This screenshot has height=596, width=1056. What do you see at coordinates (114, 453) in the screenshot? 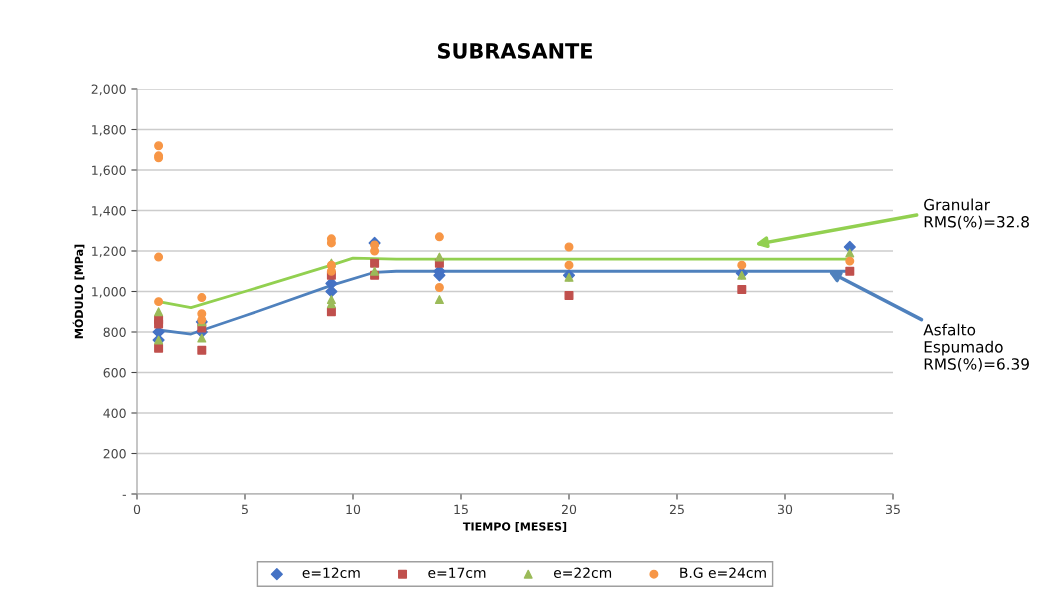
I see `y-tick-label: 200` at bounding box center [114, 453].